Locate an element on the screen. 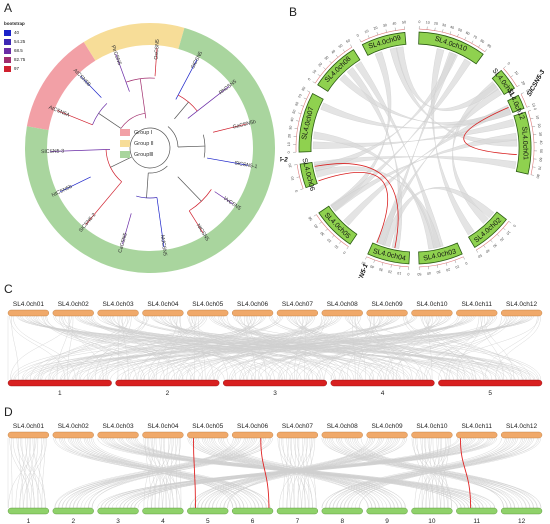 Image resolution: width=550 pixels, height=524 pixels. bootstrap-legend-item: 82.75 is located at coordinates (26, 59).